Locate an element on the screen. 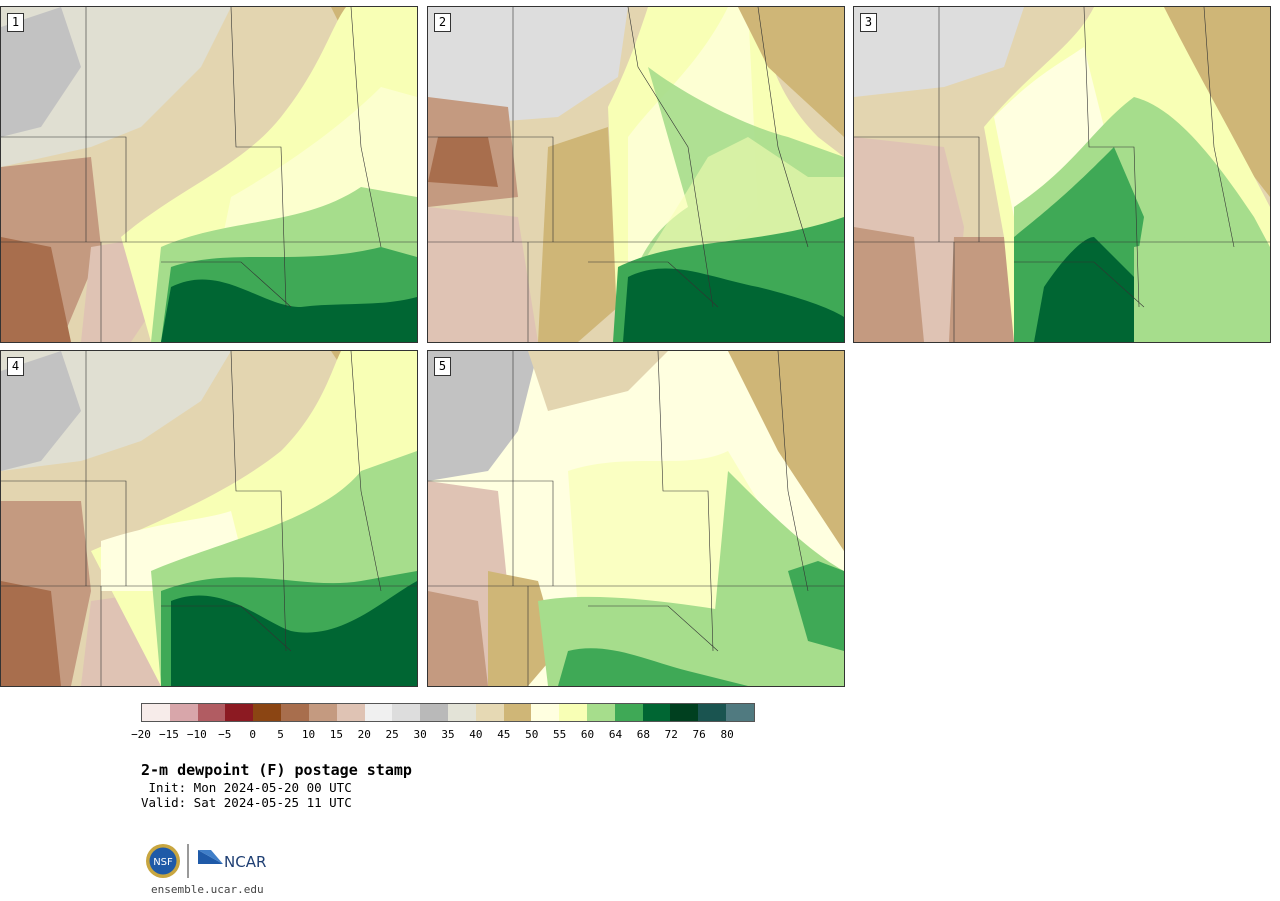  colorbar-tick: −10 is located at coordinates (196, 734).